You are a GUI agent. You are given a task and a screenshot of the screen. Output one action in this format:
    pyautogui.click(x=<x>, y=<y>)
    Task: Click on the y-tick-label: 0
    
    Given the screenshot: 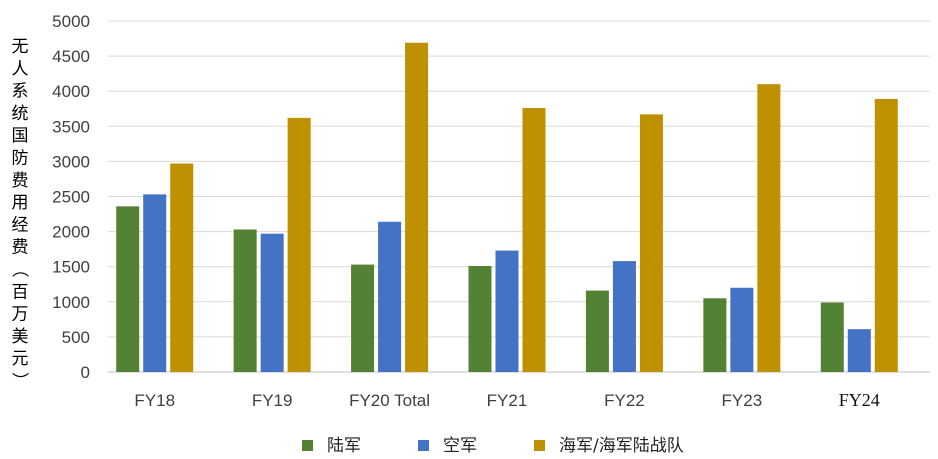 What is the action you would take?
    pyautogui.click(x=85, y=372)
    